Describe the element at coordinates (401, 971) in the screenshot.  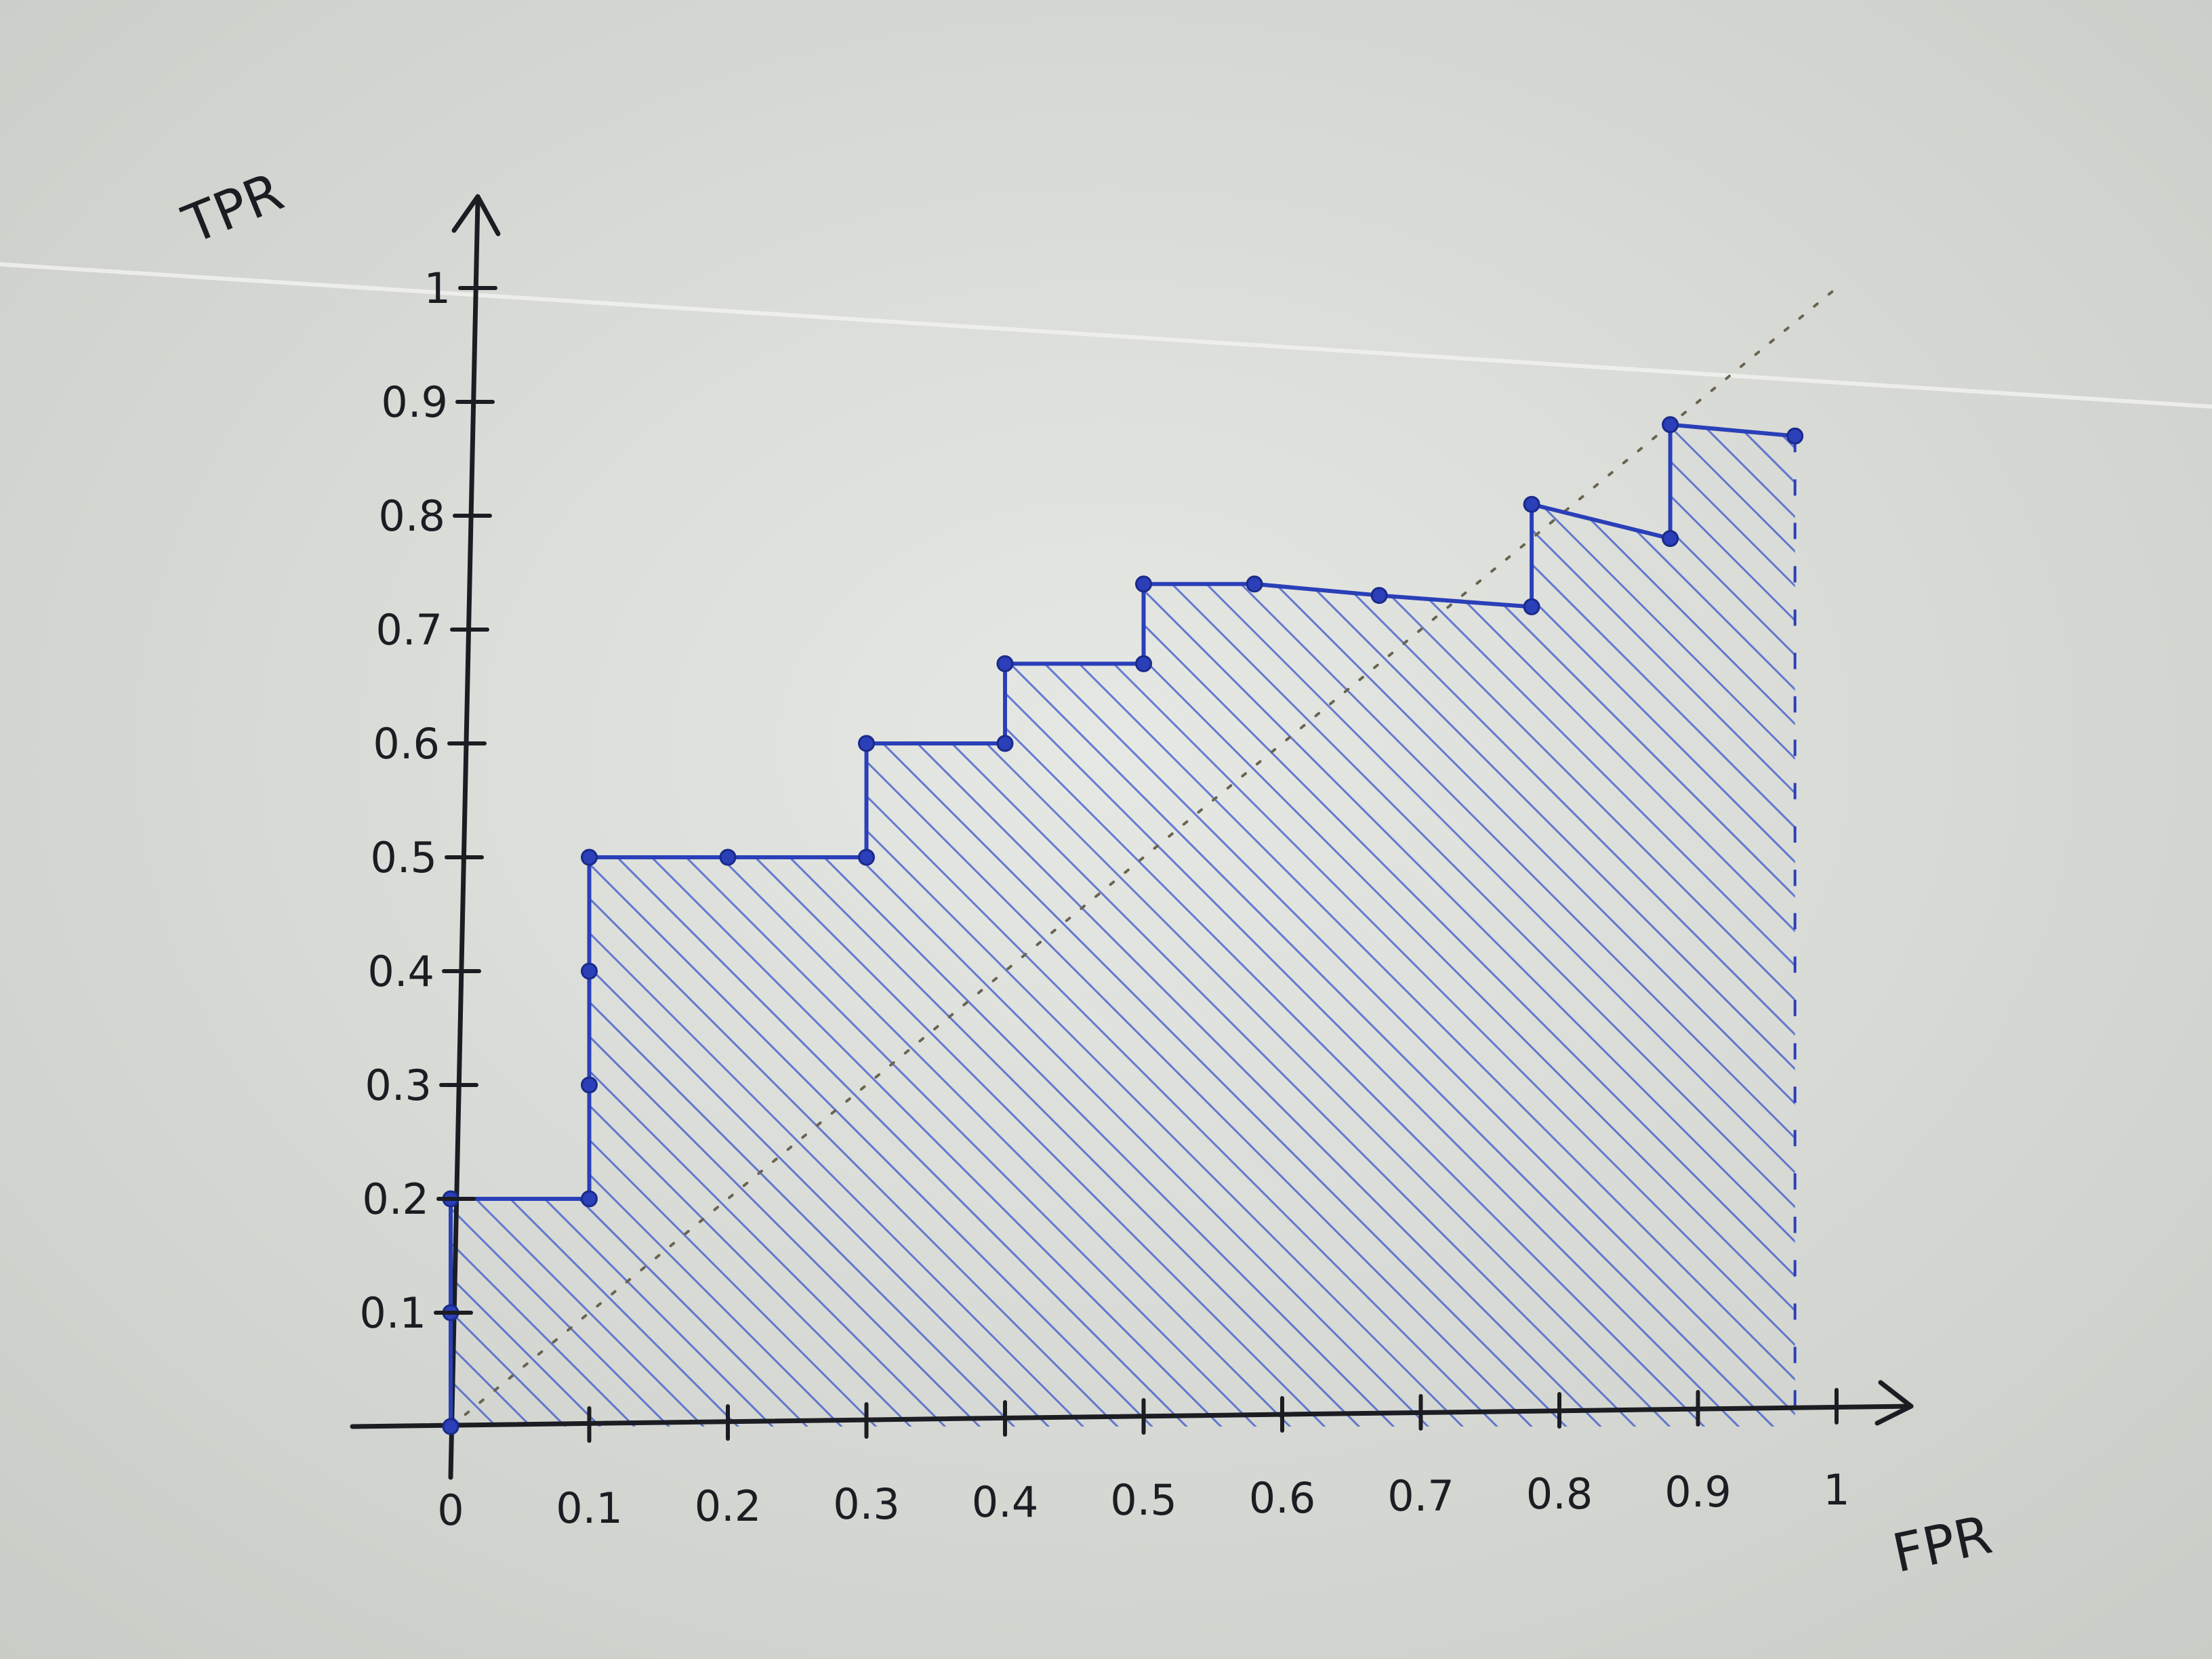
I see `y-tick-label: 0.4` at that location.